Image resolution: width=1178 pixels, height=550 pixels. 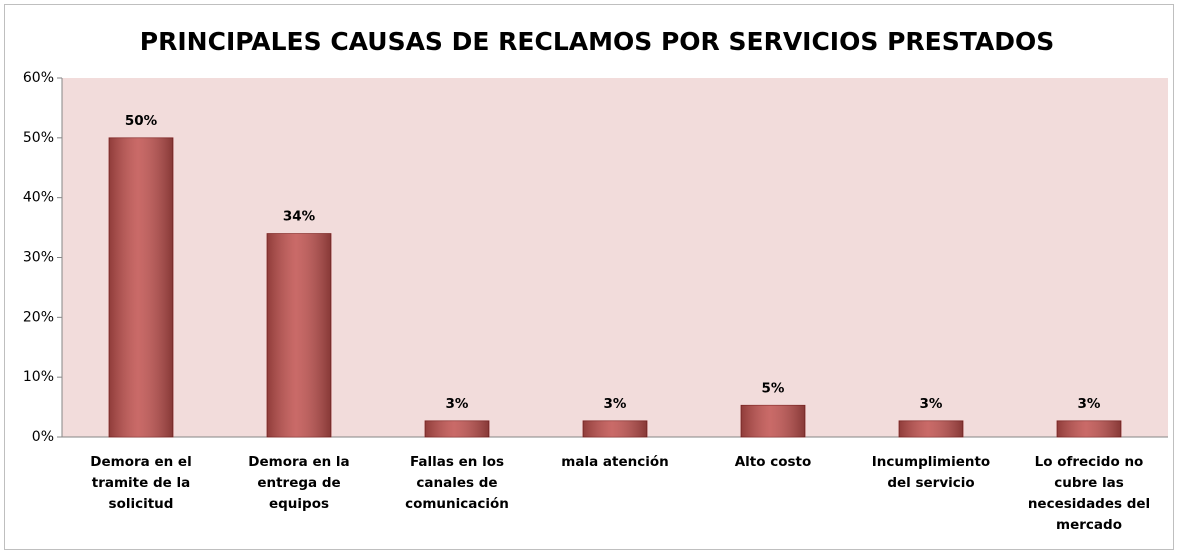 I want to click on y-tick-label: 0%, so click(x=43, y=437).